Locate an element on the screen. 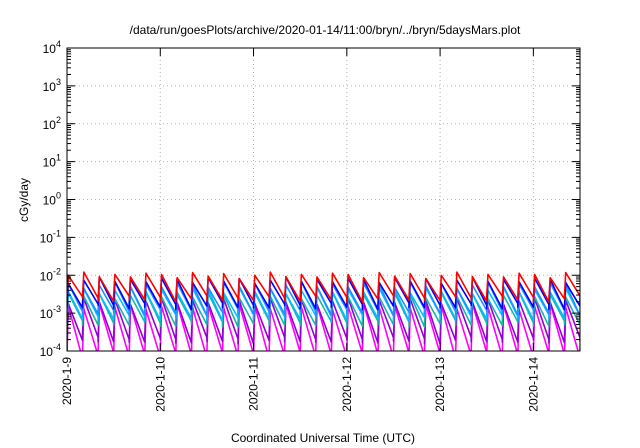  y-tick-label: 10¹ is located at coordinates (52, 161).